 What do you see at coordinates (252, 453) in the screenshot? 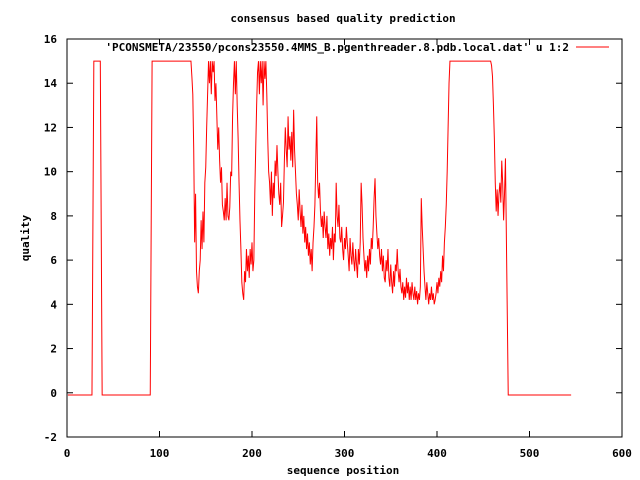
I see `x-tick-label: 200` at bounding box center [252, 453].